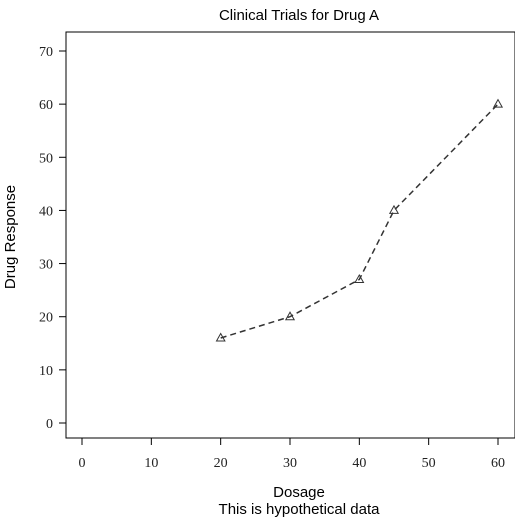 This screenshot has height=521, width=515. What do you see at coordinates (221, 463) in the screenshot?
I see `x-tick-label: 20` at bounding box center [221, 463].